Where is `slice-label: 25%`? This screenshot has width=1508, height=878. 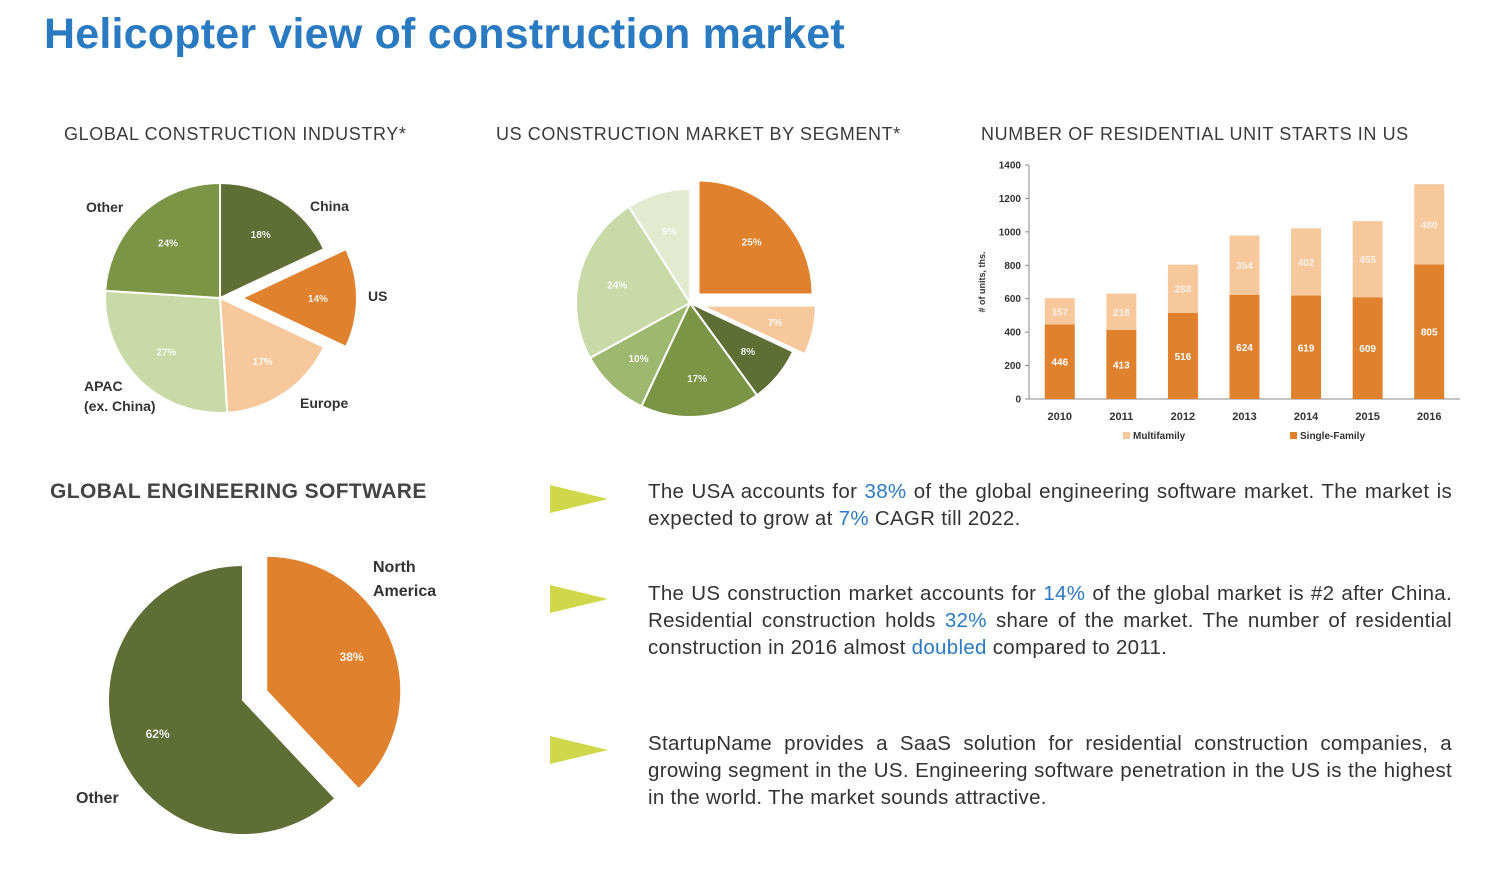 slice-label: 25% is located at coordinates (752, 242).